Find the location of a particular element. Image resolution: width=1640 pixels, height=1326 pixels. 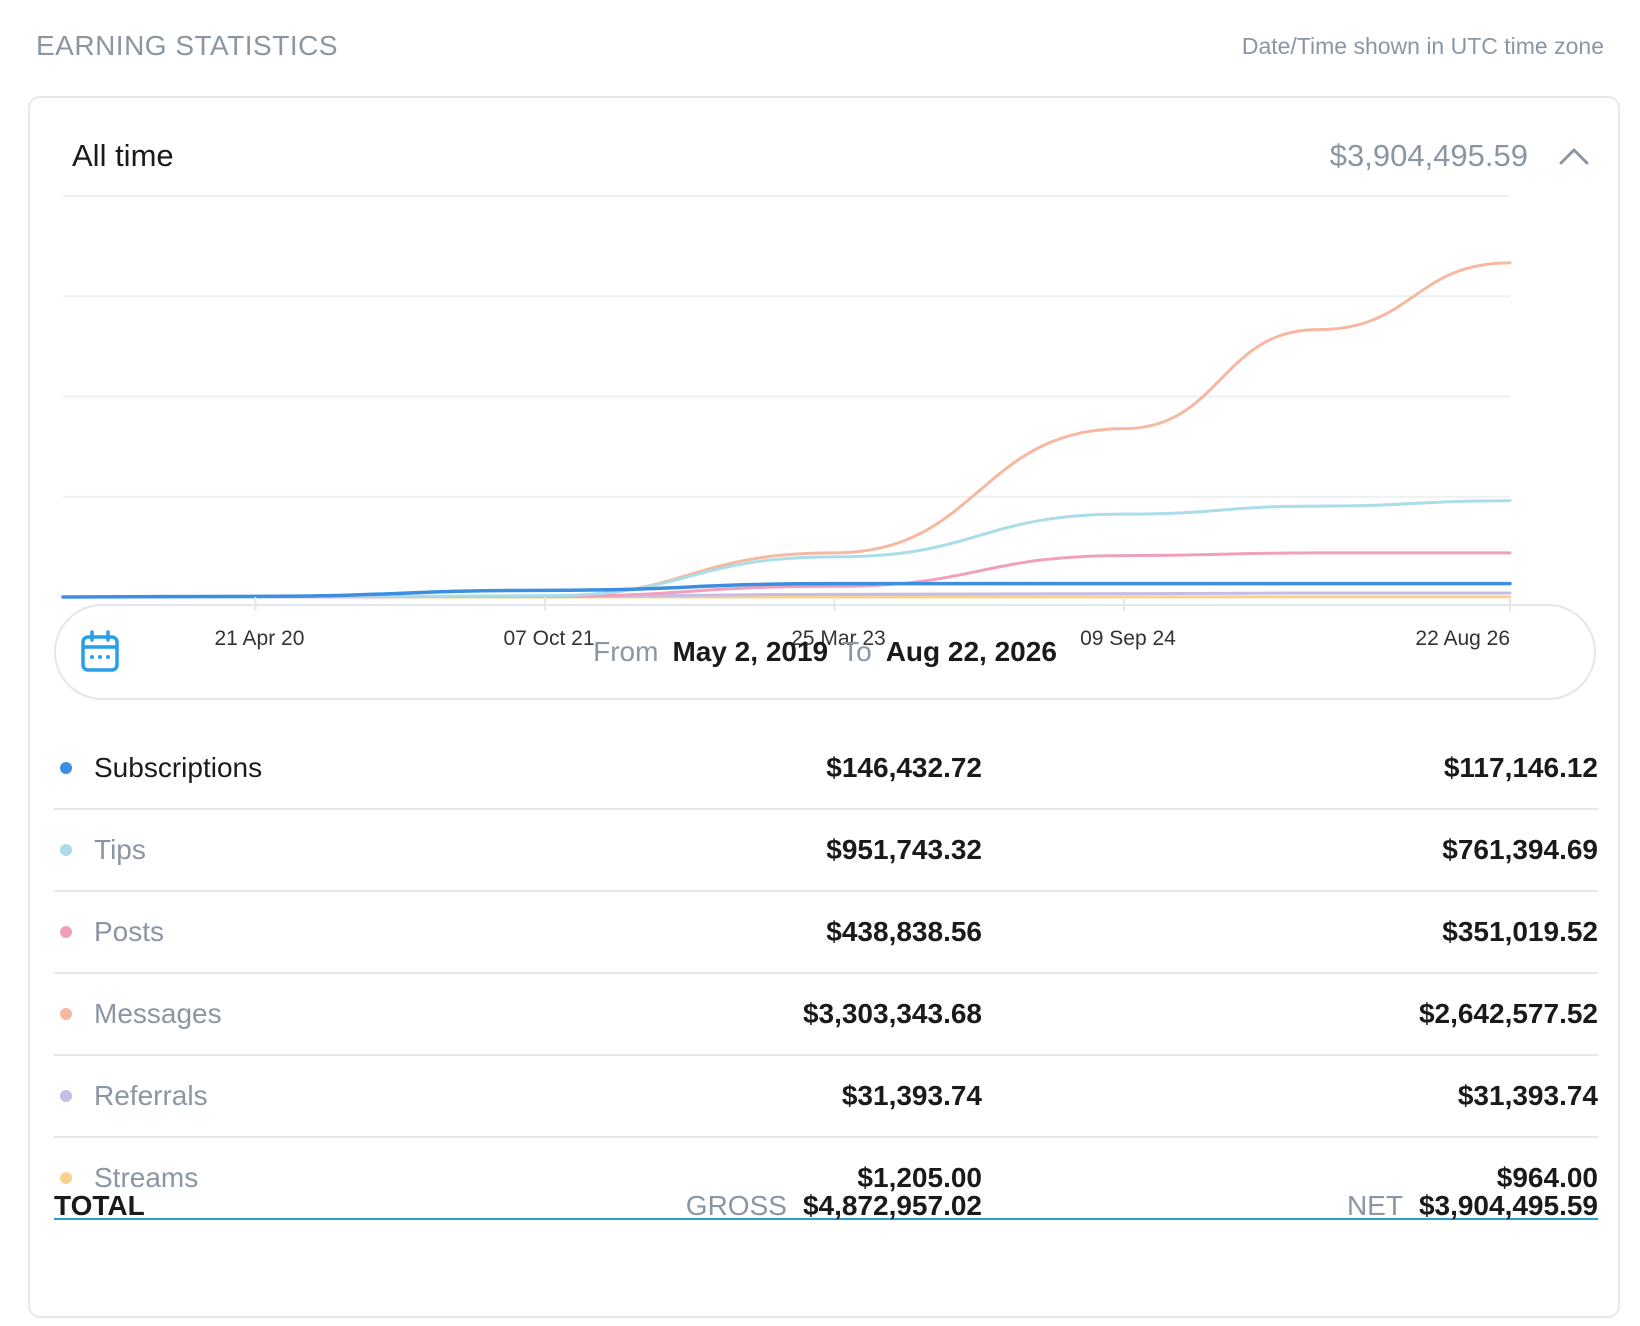

date-range-picker: From May 2, 2019 To Aug 22, 2026 is located at coordinates (825, 652).